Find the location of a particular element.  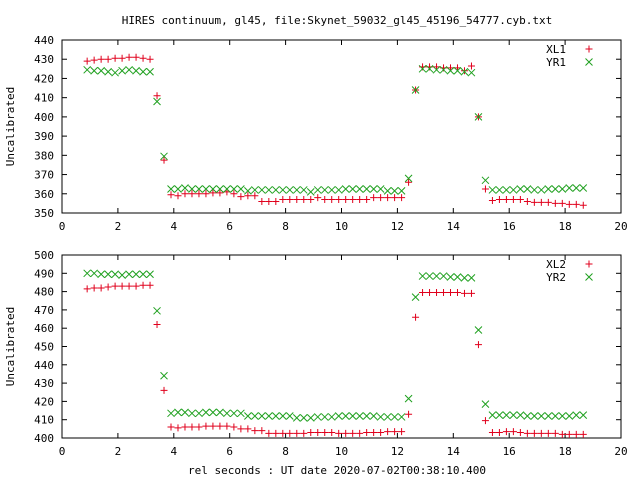

y-tick-label: 470 is located at coordinates (44, 310).